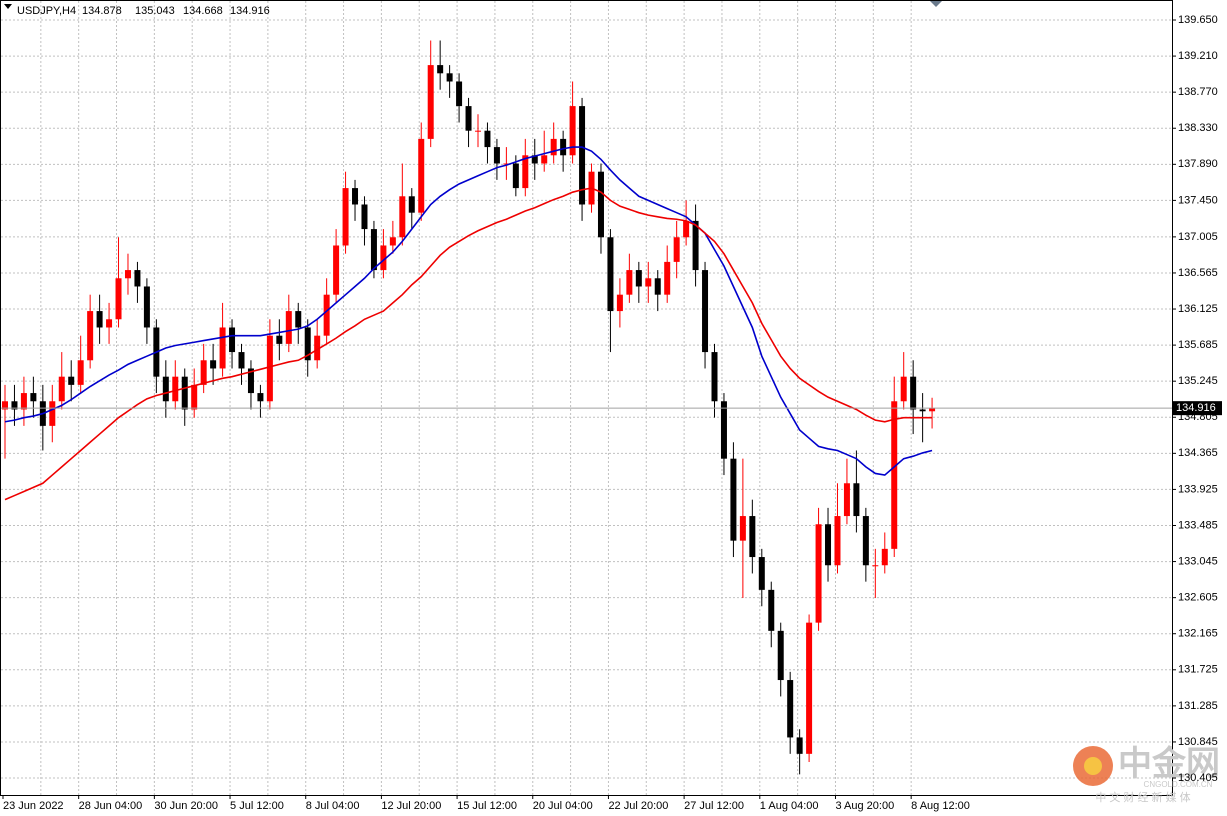 This screenshot has height=816, width=1227. Describe the element at coordinates (487, 806) in the screenshot. I see `x-tick-label: 15 Jul 12:00` at that location.